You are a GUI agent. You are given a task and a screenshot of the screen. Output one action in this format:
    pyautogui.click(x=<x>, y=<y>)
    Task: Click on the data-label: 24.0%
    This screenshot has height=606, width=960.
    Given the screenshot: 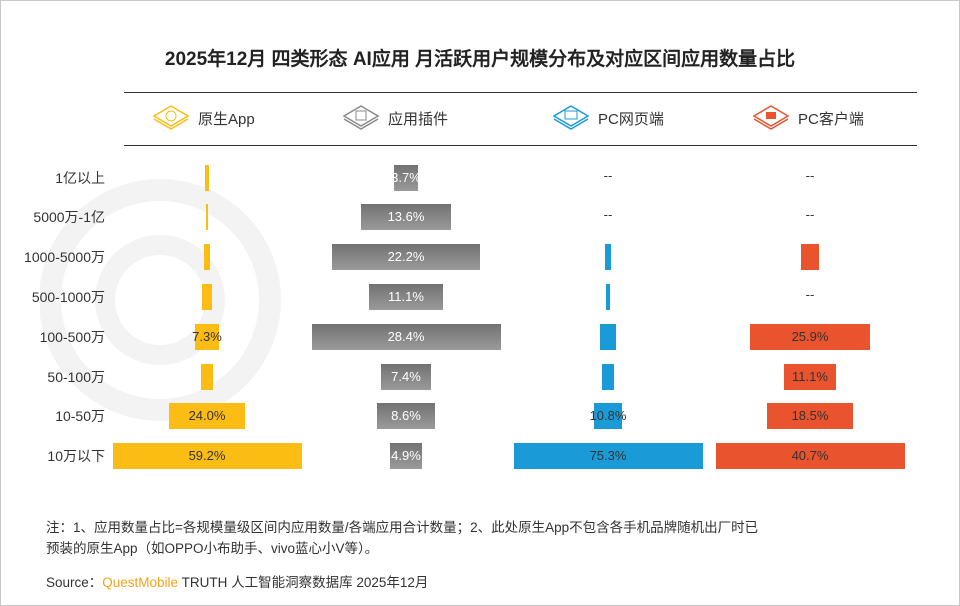 What is the action you would take?
    pyautogui.click(x=207, y=415)
    